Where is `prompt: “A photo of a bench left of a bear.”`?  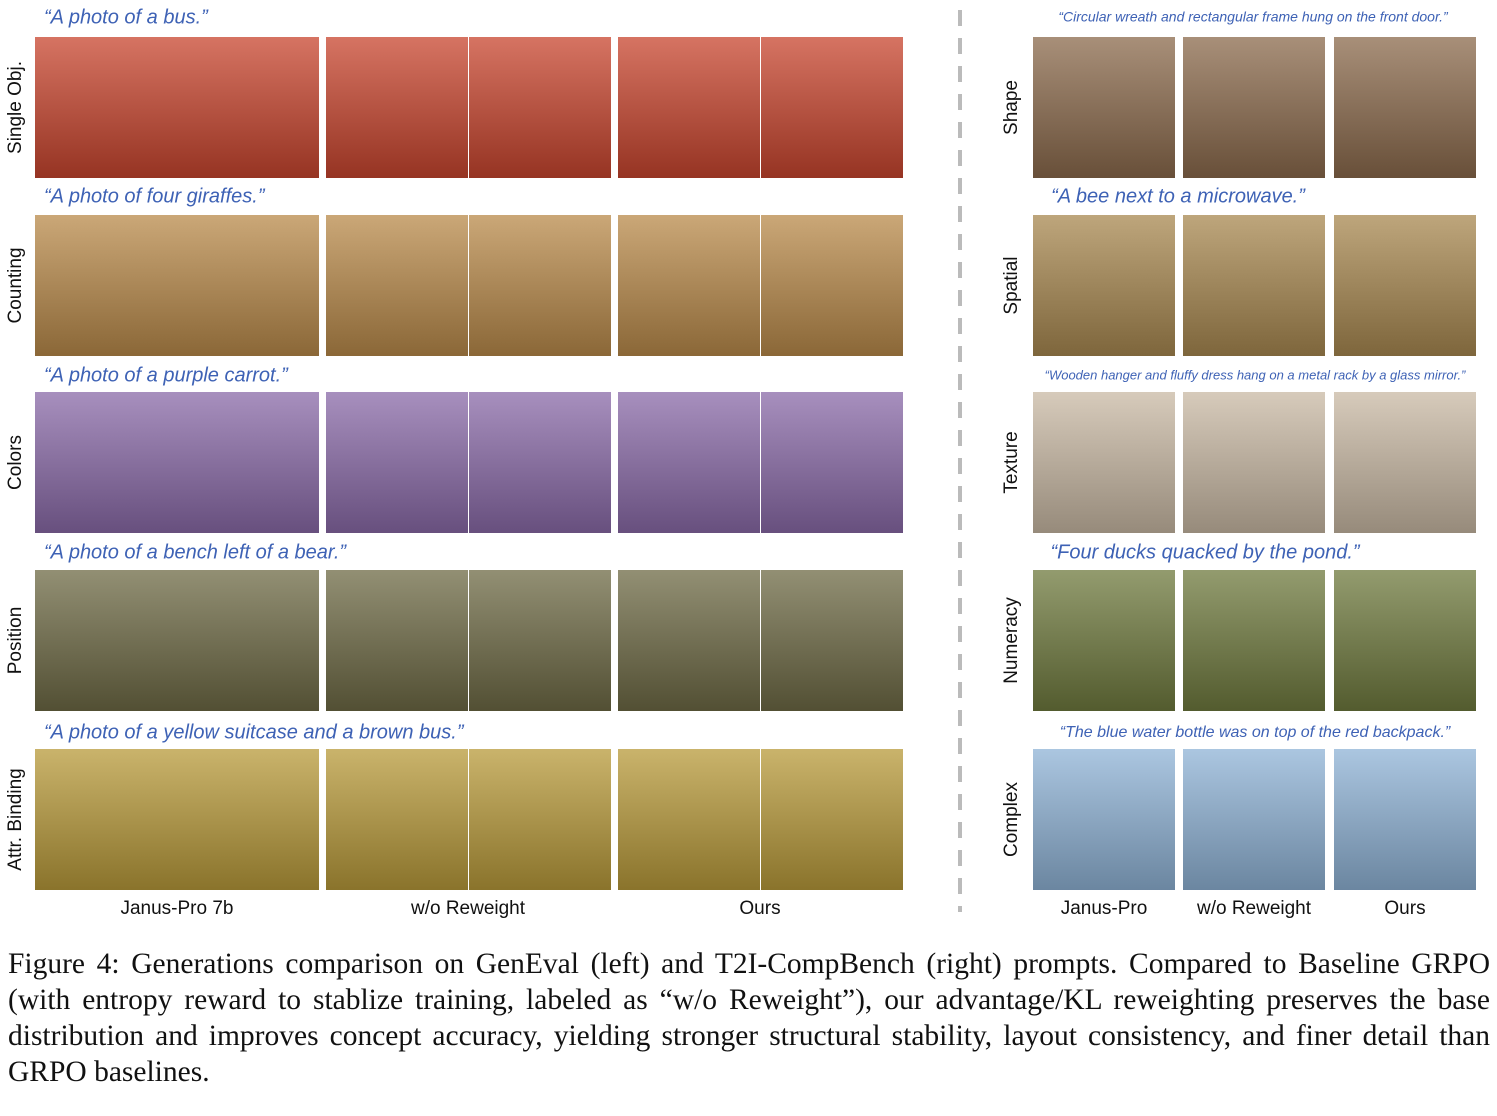 prompt: “A photo of a bench left of a bear.” is located at coordinates (195, 552).